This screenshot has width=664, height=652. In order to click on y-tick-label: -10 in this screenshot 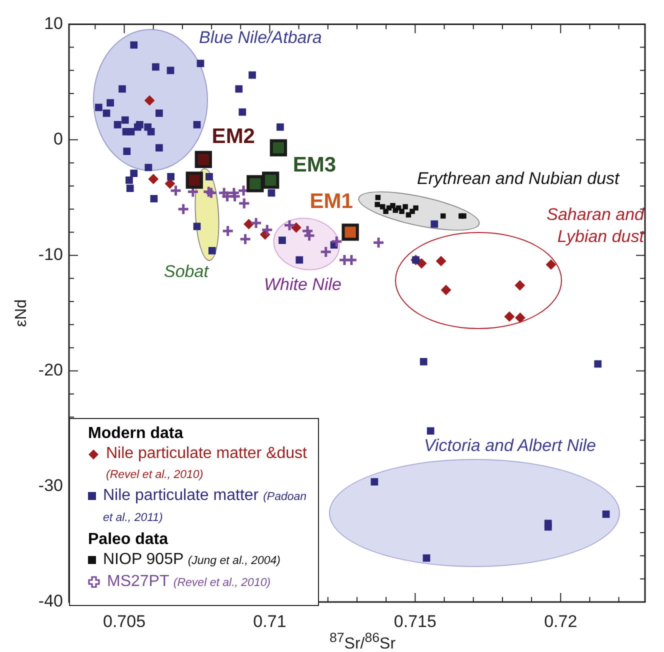, I will do `click(50, 254)`.